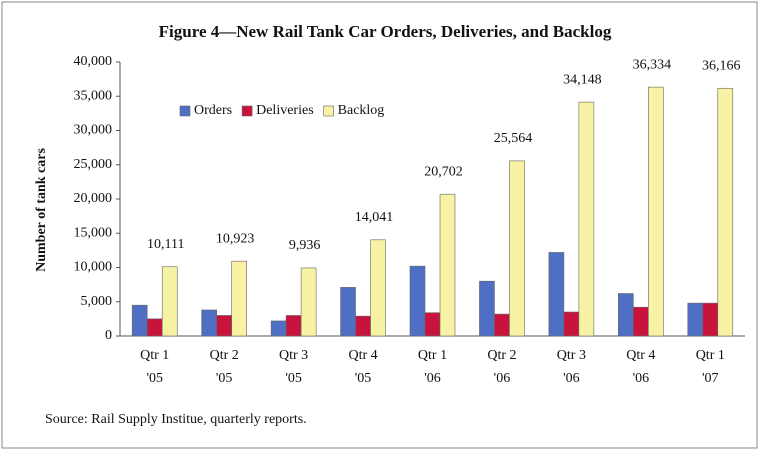 Image resolution: width=760 pixels, height=451 pixels. What do you see at coordinates (93, 61) in the screenshot?
I see `y-tick-label: 40,000` at bounding box center [93, 61].